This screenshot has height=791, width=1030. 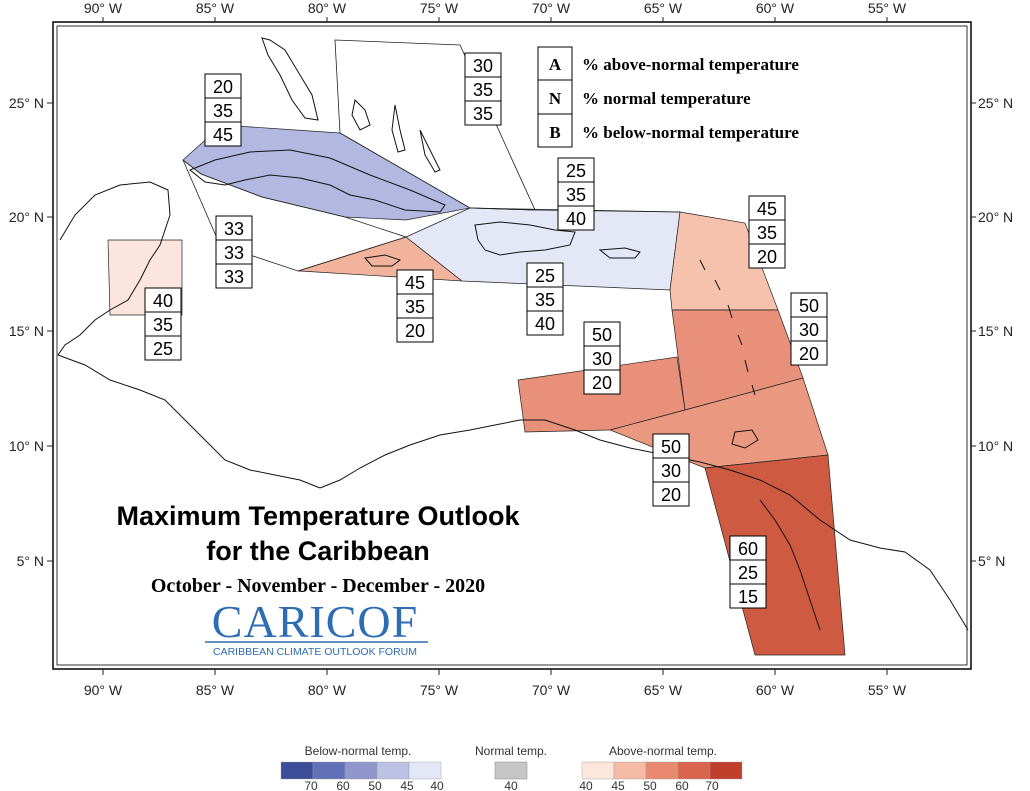 What do you see at coordinates (343, 785) in the screenshot?
I see `legend-below-tick: 60` at bounding box center [343, 785].